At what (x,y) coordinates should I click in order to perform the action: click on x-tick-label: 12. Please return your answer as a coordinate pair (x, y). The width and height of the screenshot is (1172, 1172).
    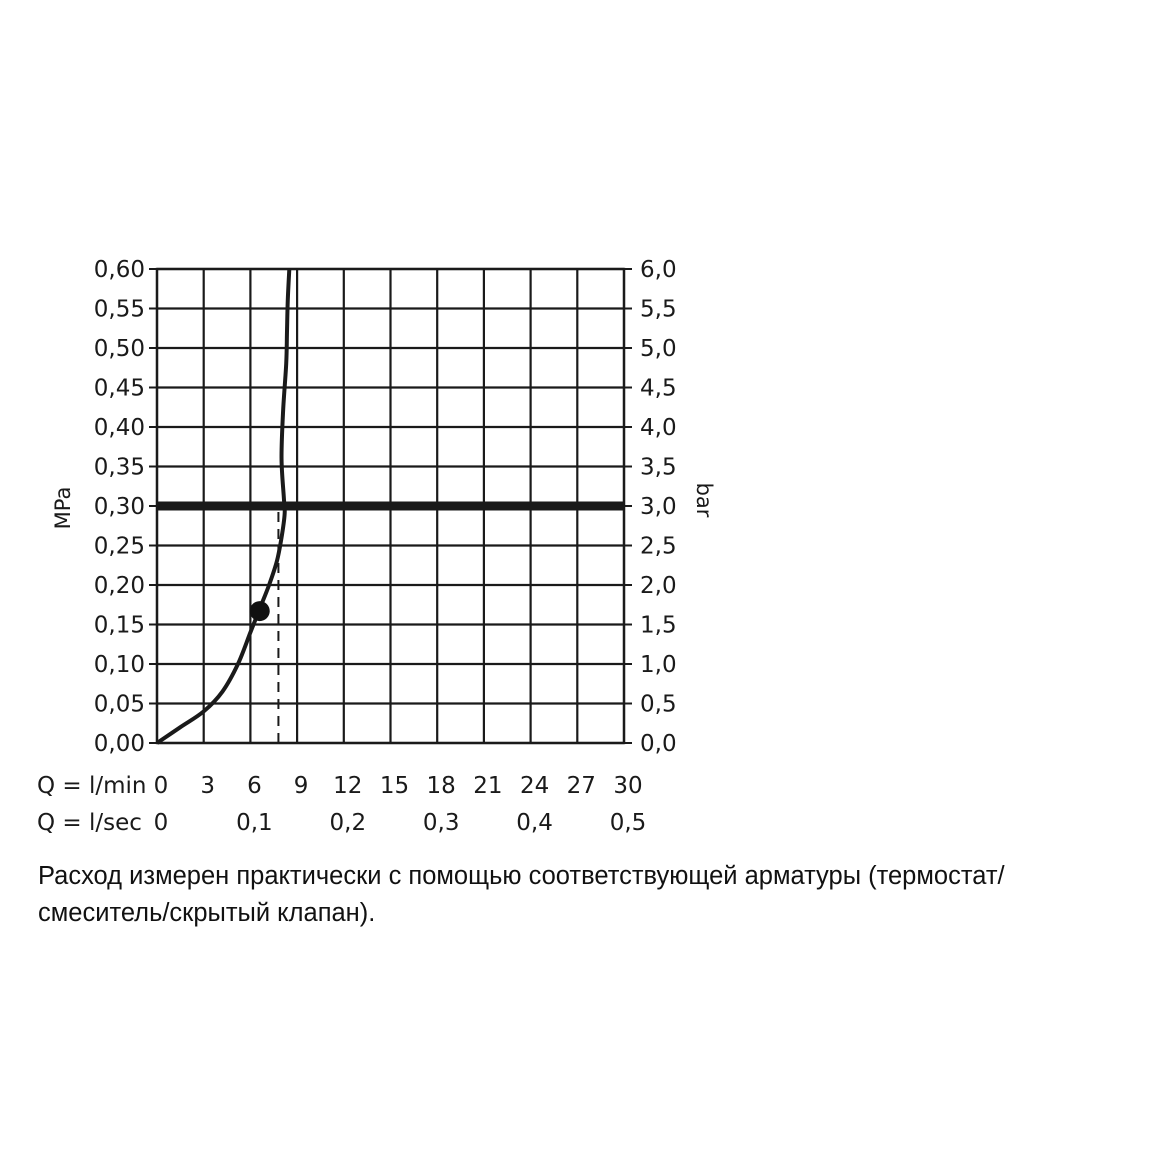
    Looking at the image, I should click on (347, 786).